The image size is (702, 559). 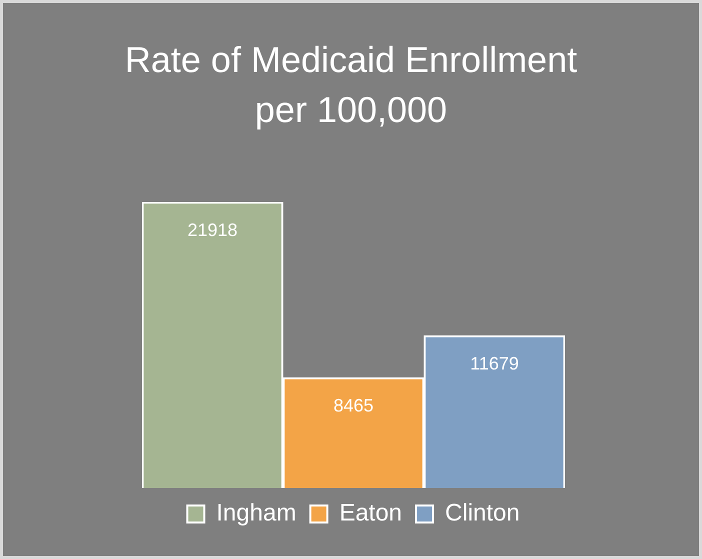 I want to click on data-label: 21918, so click(x=212, y=230).